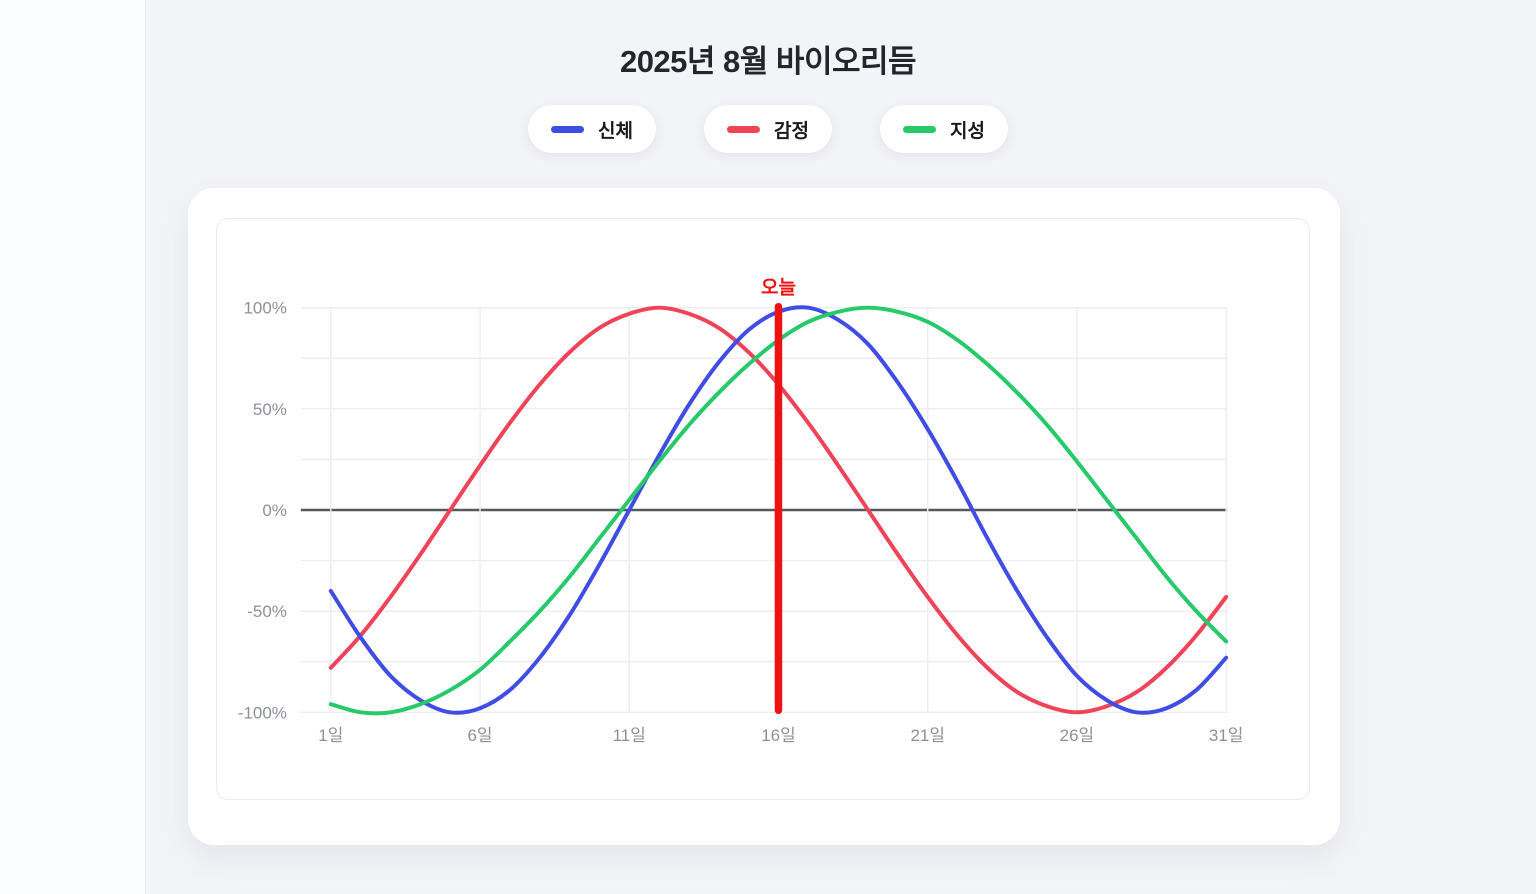 The image size is (1536, 894). Describe the element at coordinates (629, 735) in the screenshot. I see `x-axis-tick-label: 11일` at that location.